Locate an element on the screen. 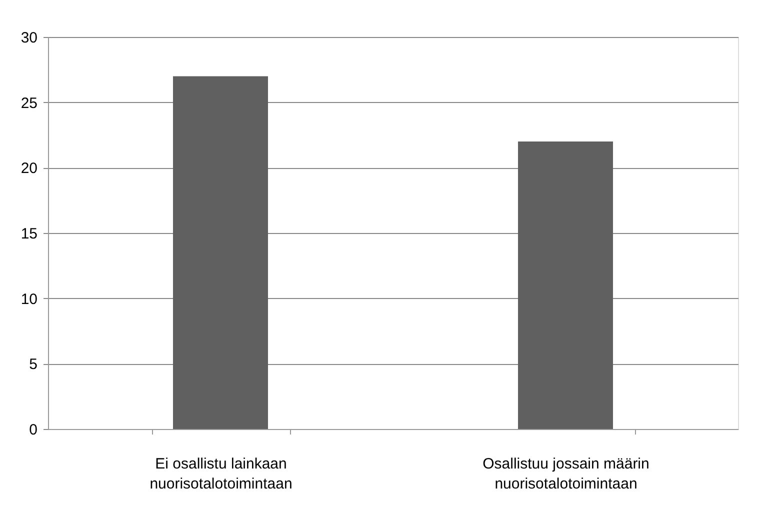 Image resolution: width=757 pixels, height=530 pixels. y-tick-label: 30 is located at coordinates (29, 38).